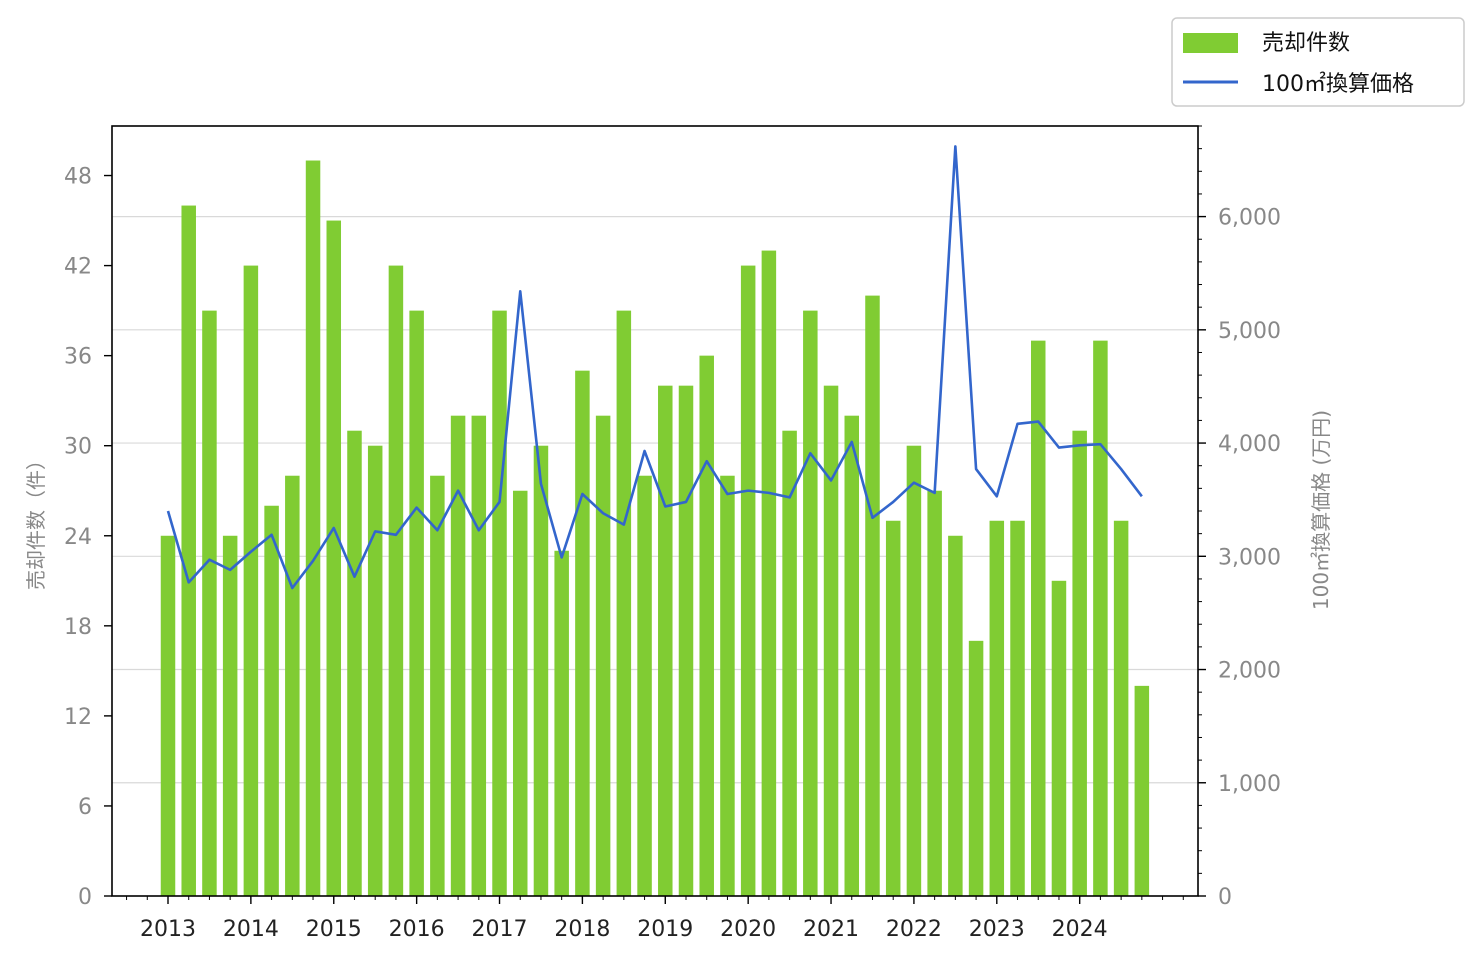  Describe the element at coordinates (78, 537) in the screenshot. I see `left-tick-label: 24` at that location.